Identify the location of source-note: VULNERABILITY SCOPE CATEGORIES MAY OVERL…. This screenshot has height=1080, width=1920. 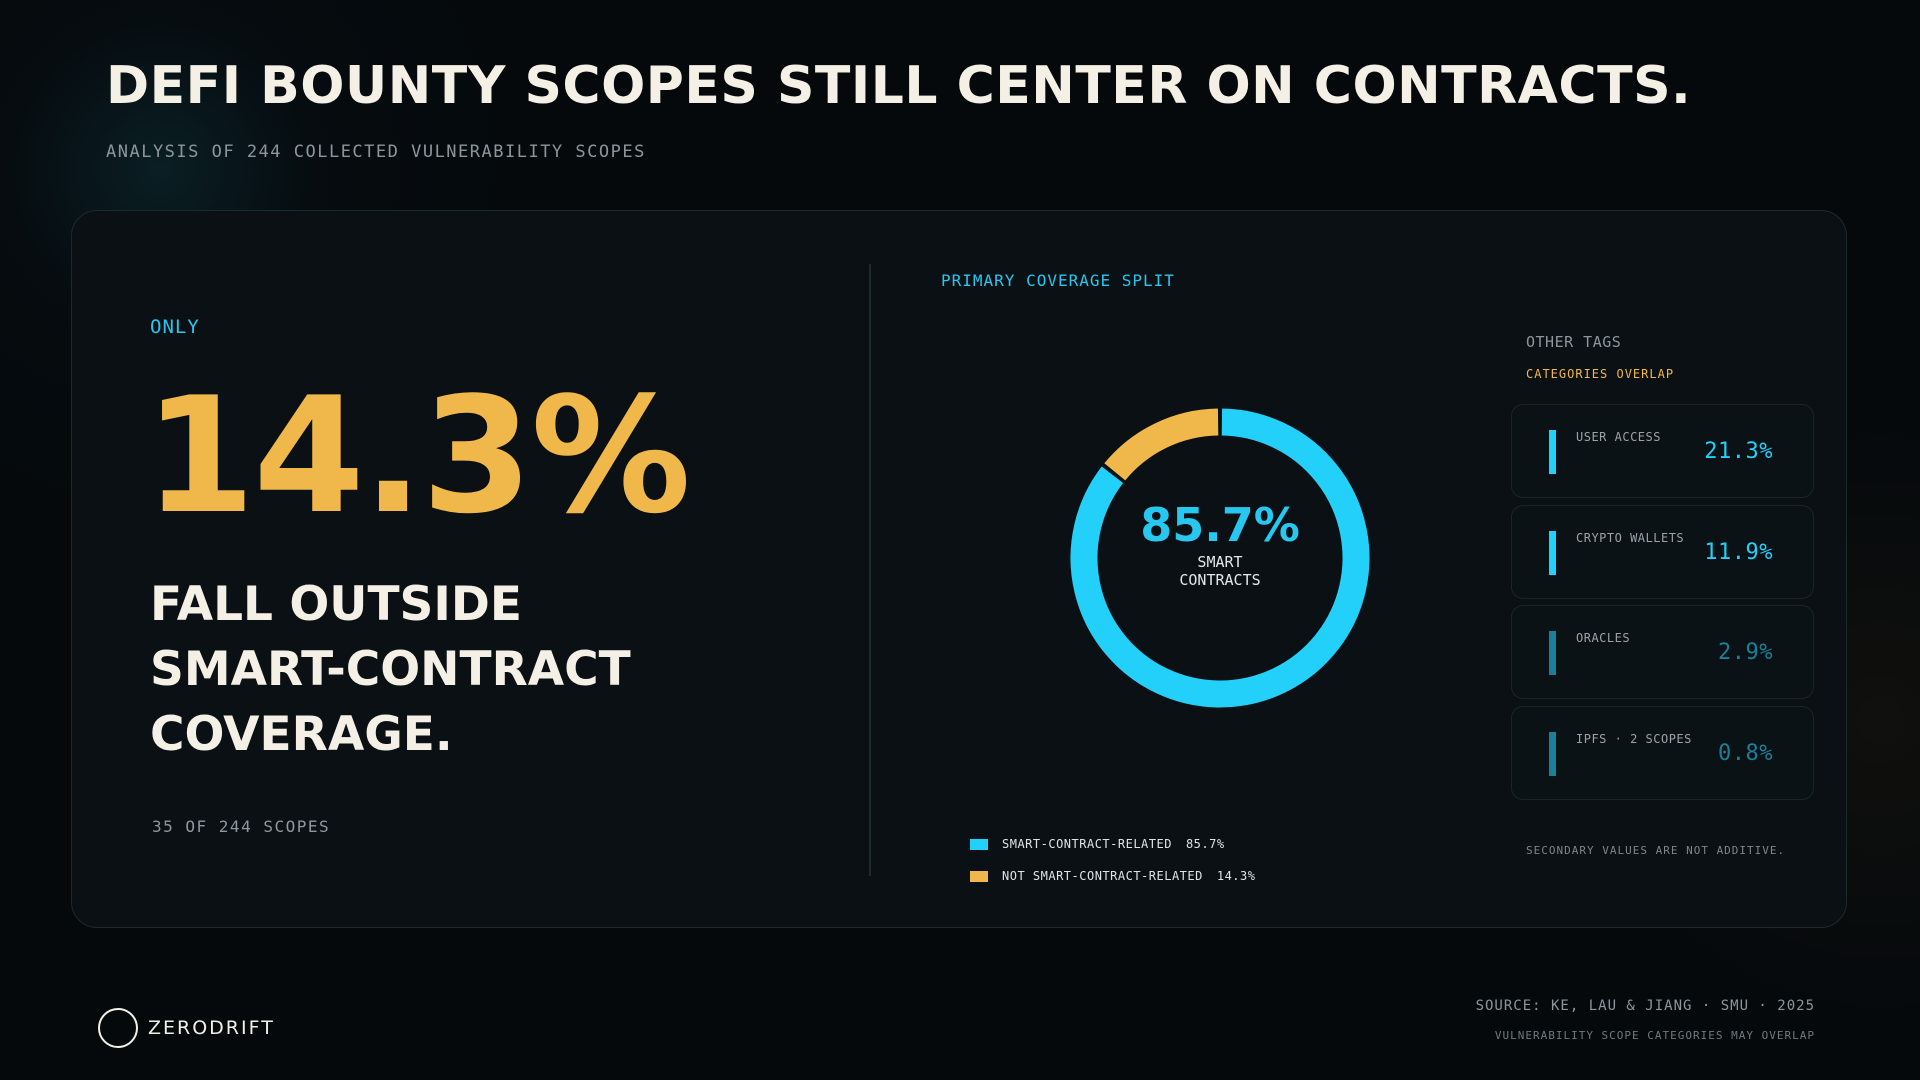
(1654, 1035).